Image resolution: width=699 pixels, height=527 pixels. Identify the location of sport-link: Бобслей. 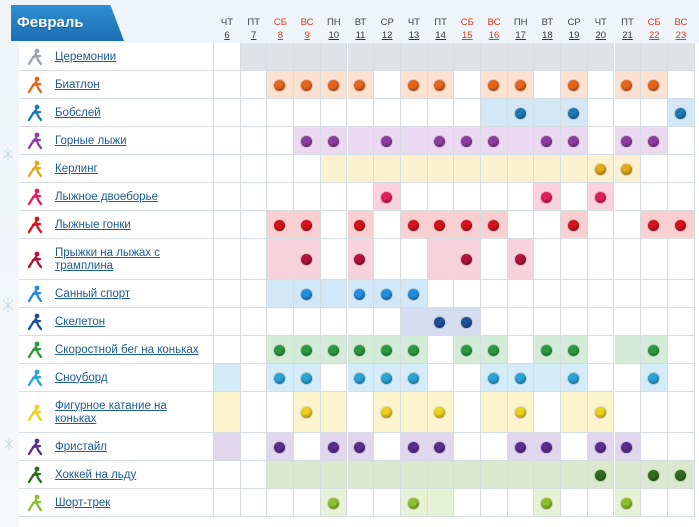
(78, 112).